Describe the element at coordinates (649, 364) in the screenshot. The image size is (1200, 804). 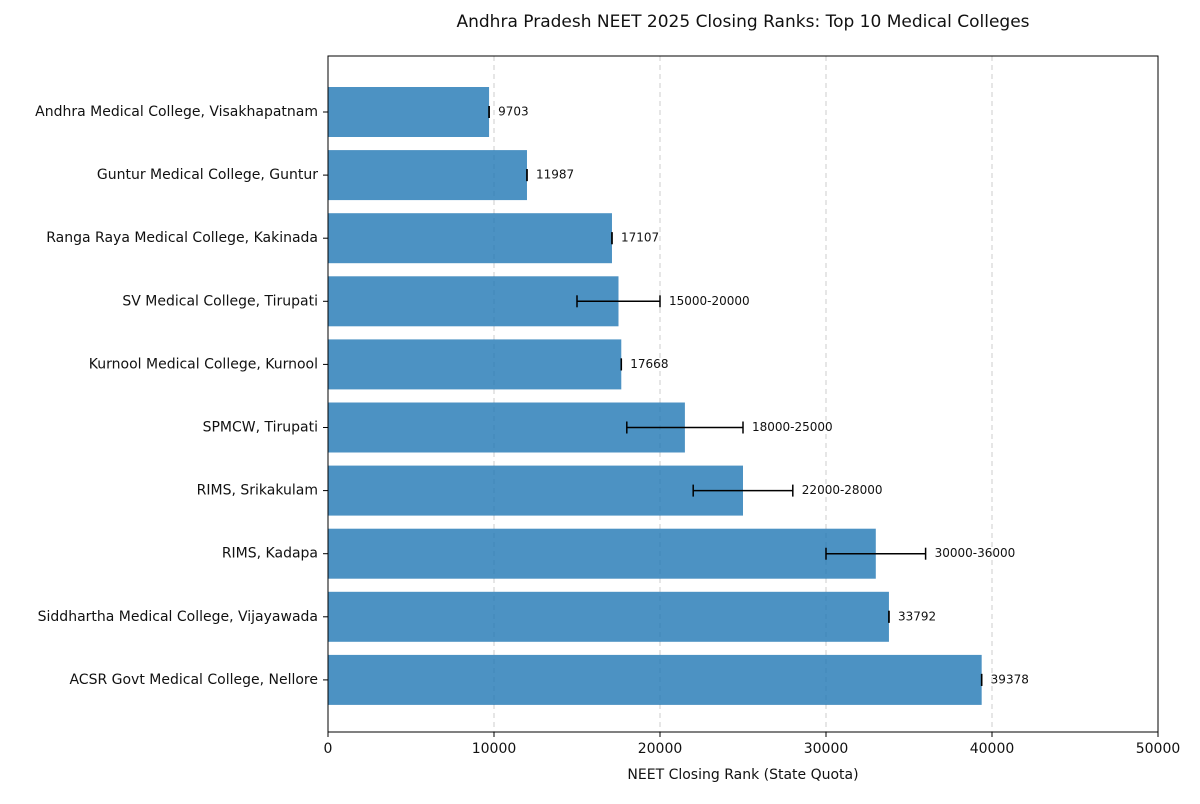
I see `value-label: 17668` at that location.